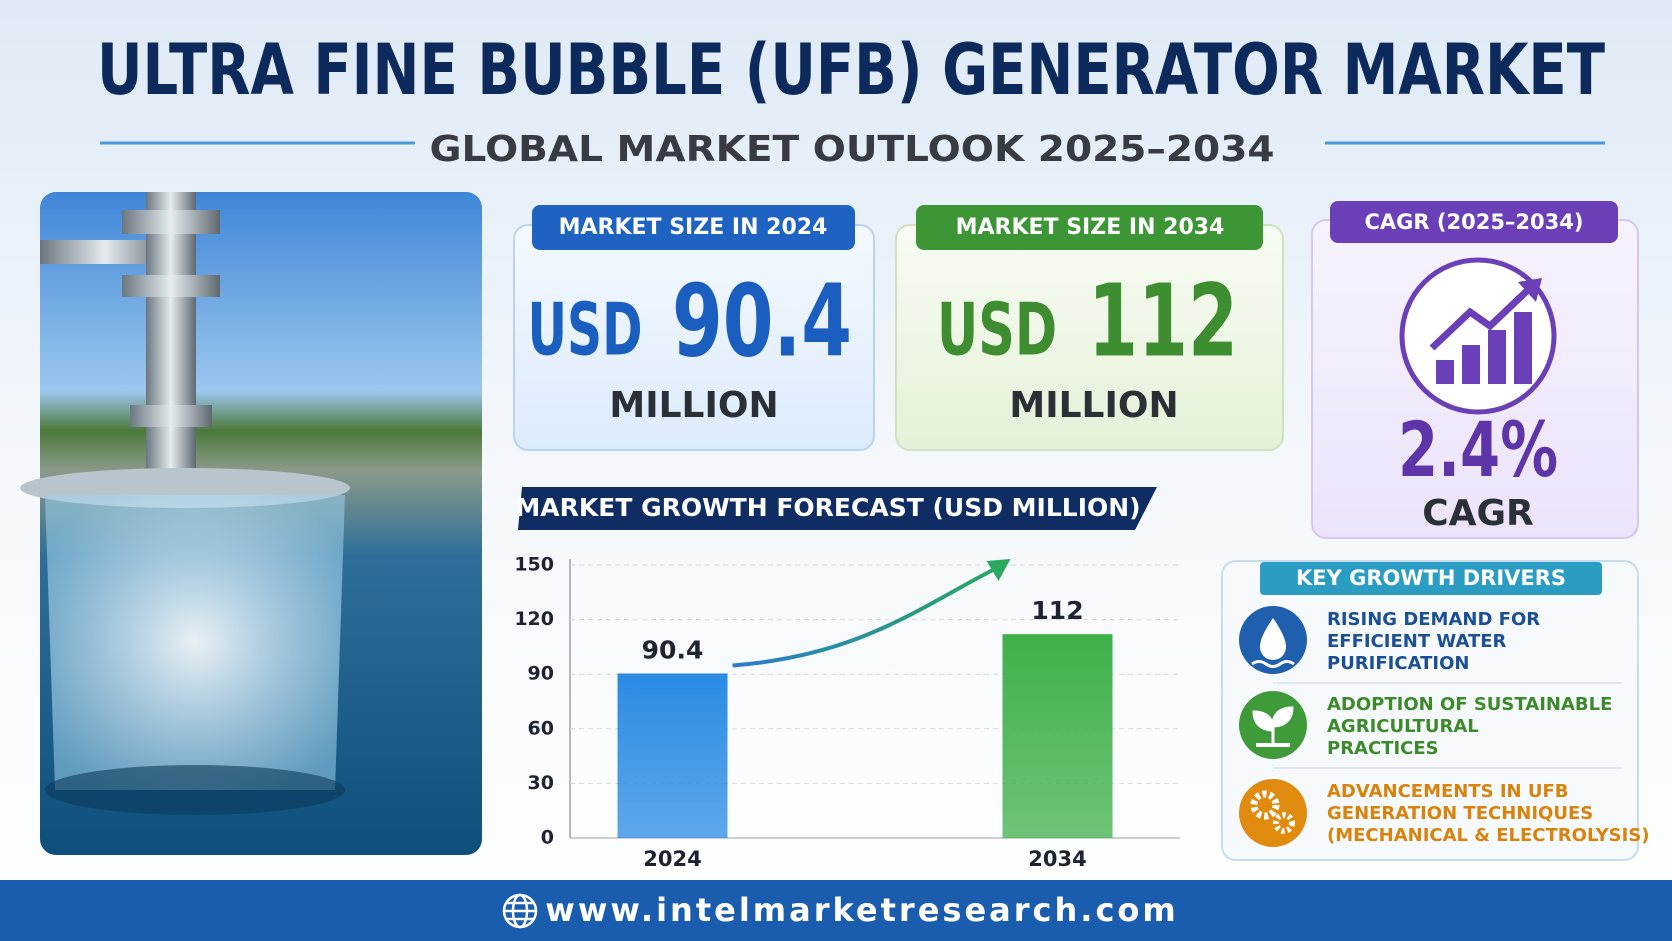 The width and height of the screenshot is (1672, 941). Describe the element at coordinates (1478, 513) in the screenshot. I see `cagr-caption: CAGR` at that location.